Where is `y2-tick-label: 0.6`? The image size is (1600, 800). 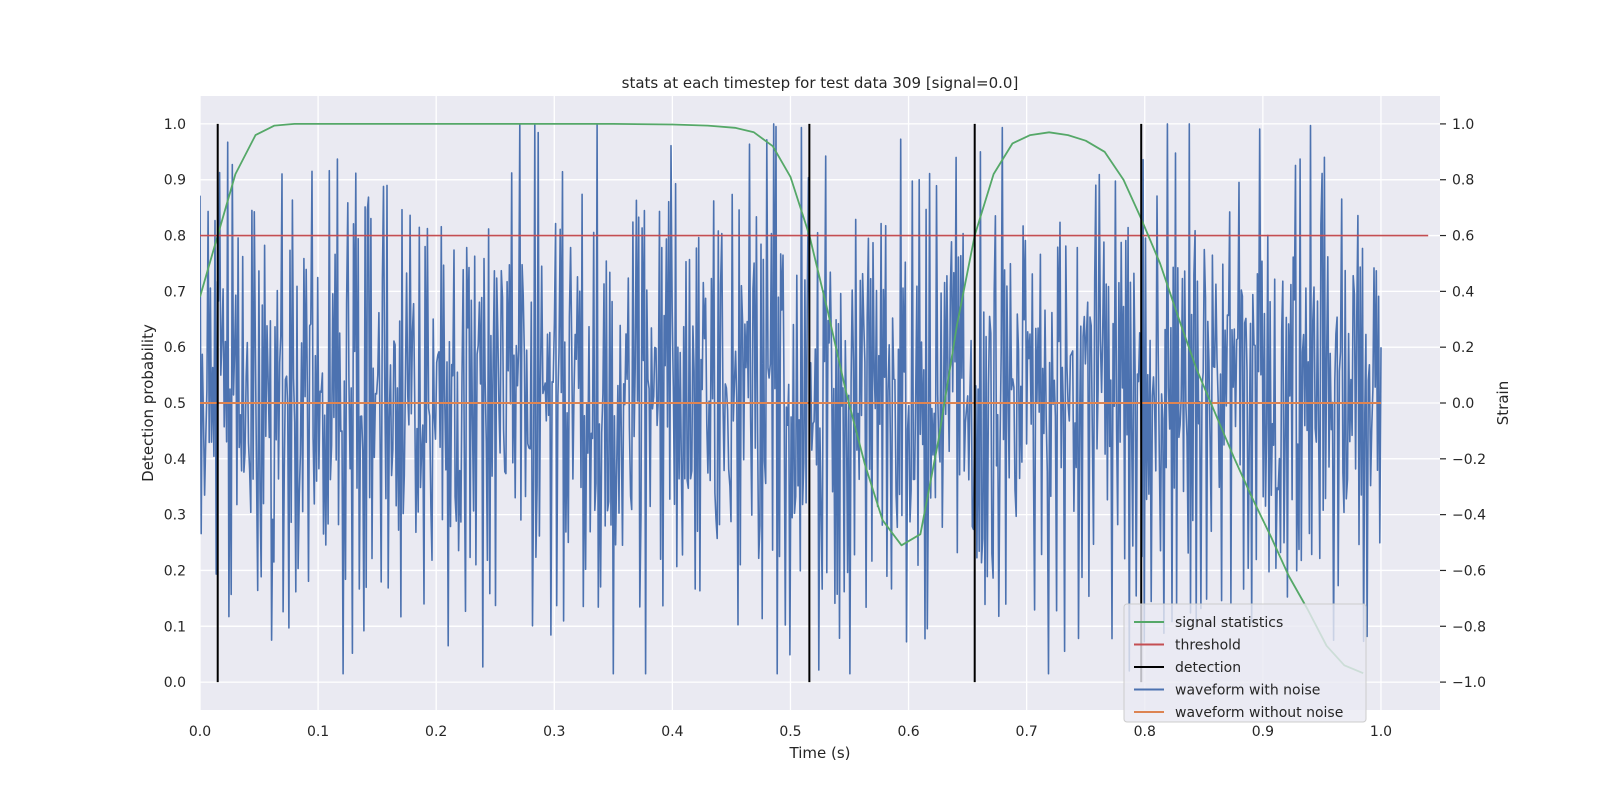 y2-tick-label: 0.6 is located at coordinates (1463, 237).